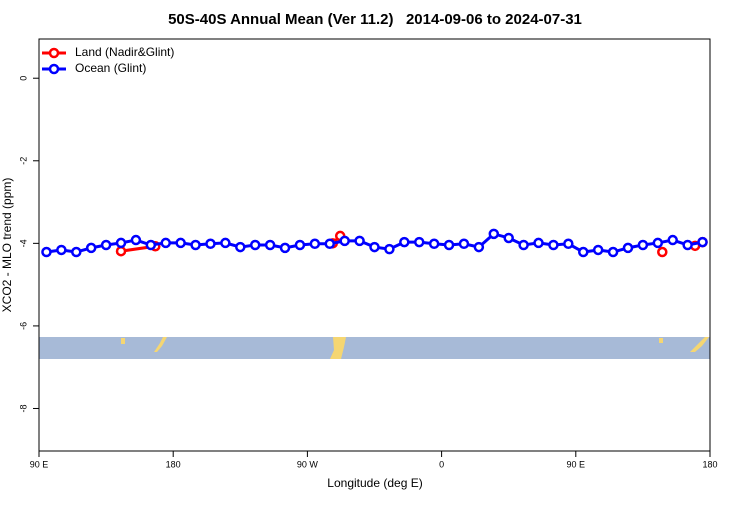 This screenshot has width=750, height=505. What do you see at coordinates (7, 245) in the screenshot?
I see `y-axis-label: XCO2 - MLO trend (ppm)` at bounding box center [7, 245].